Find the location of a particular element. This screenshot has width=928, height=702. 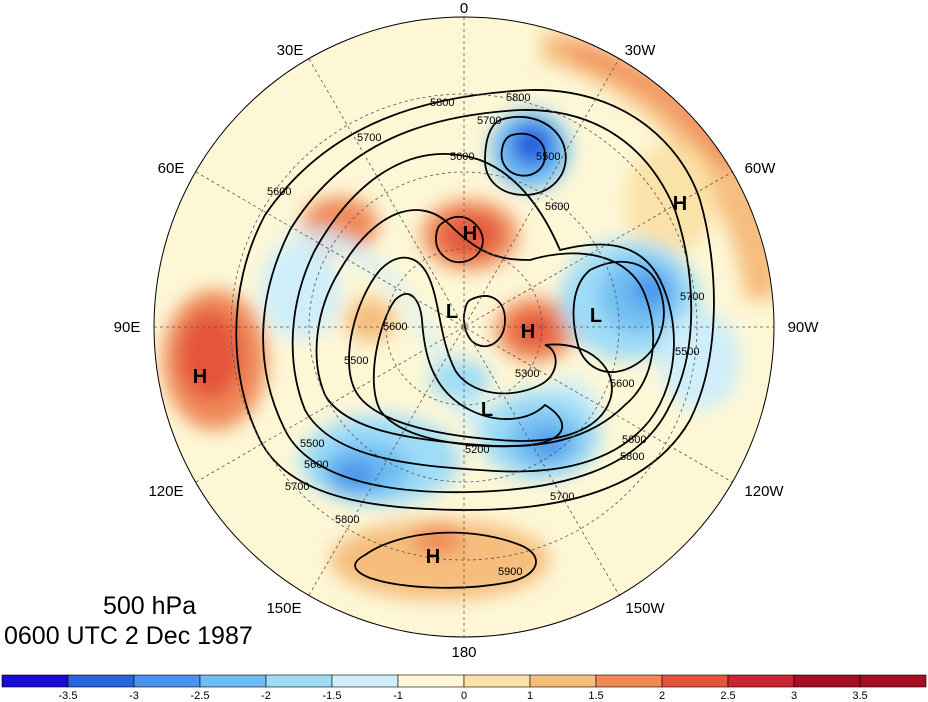

colorbar-tick-label: 2.5 is located at coordinates (727, 696).